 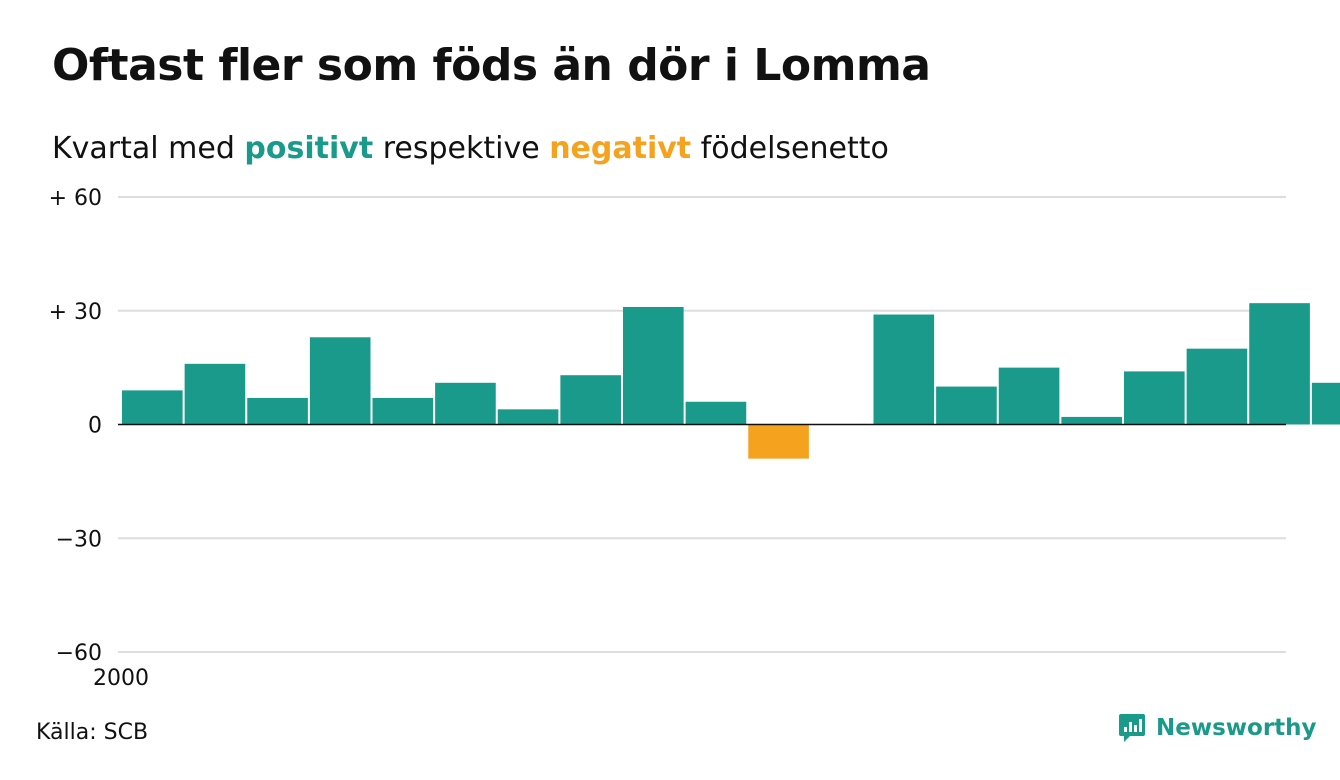 What do you see at coordinates (1236, 728) in the screenshot?
I see `brand-name: Newsworthy` at bounding box center [1236, 728].